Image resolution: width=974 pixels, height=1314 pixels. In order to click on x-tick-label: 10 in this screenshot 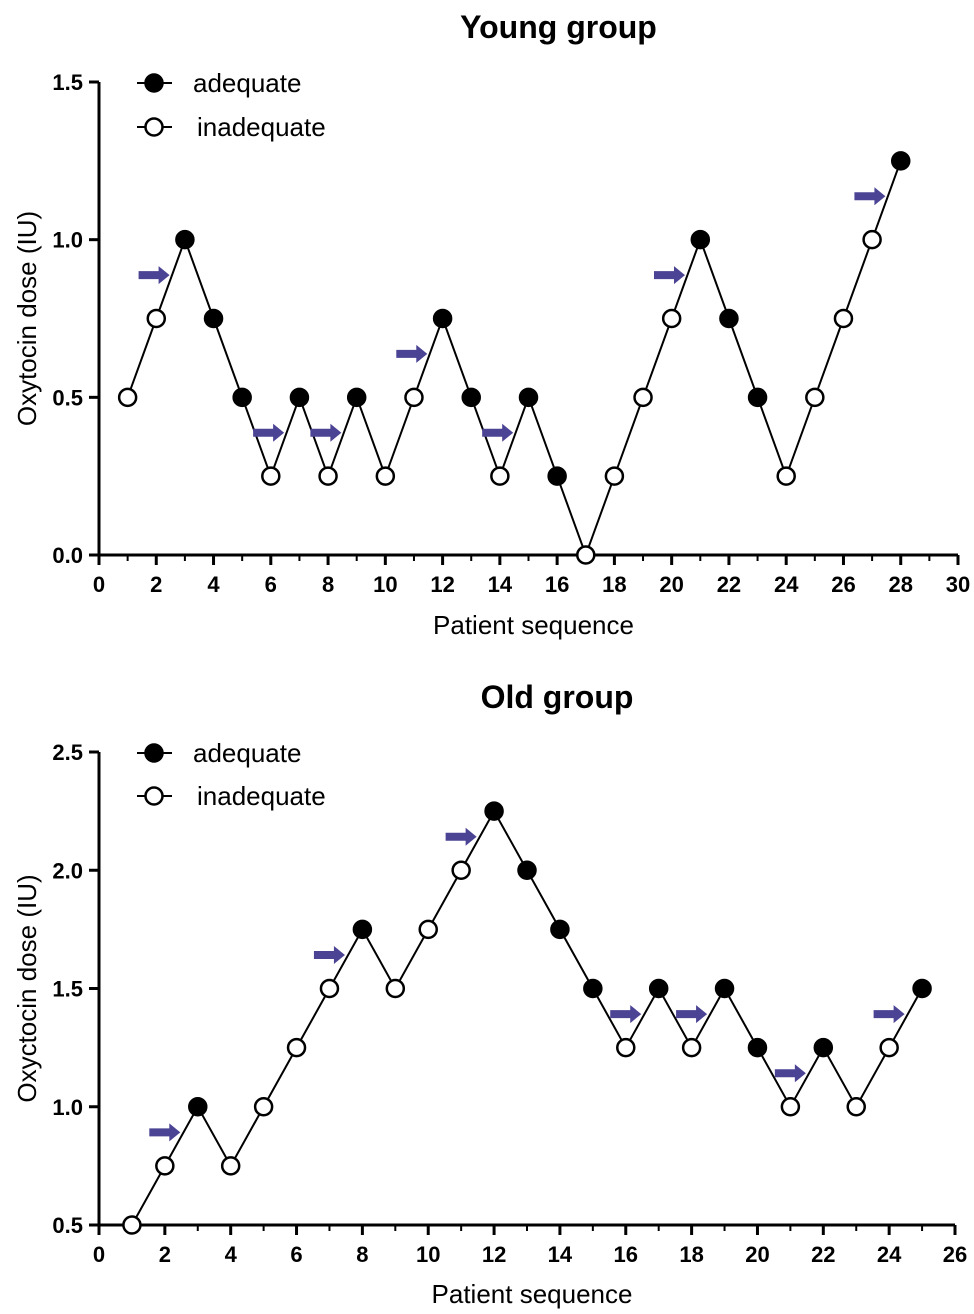, I will do `click(428, 1254)`.